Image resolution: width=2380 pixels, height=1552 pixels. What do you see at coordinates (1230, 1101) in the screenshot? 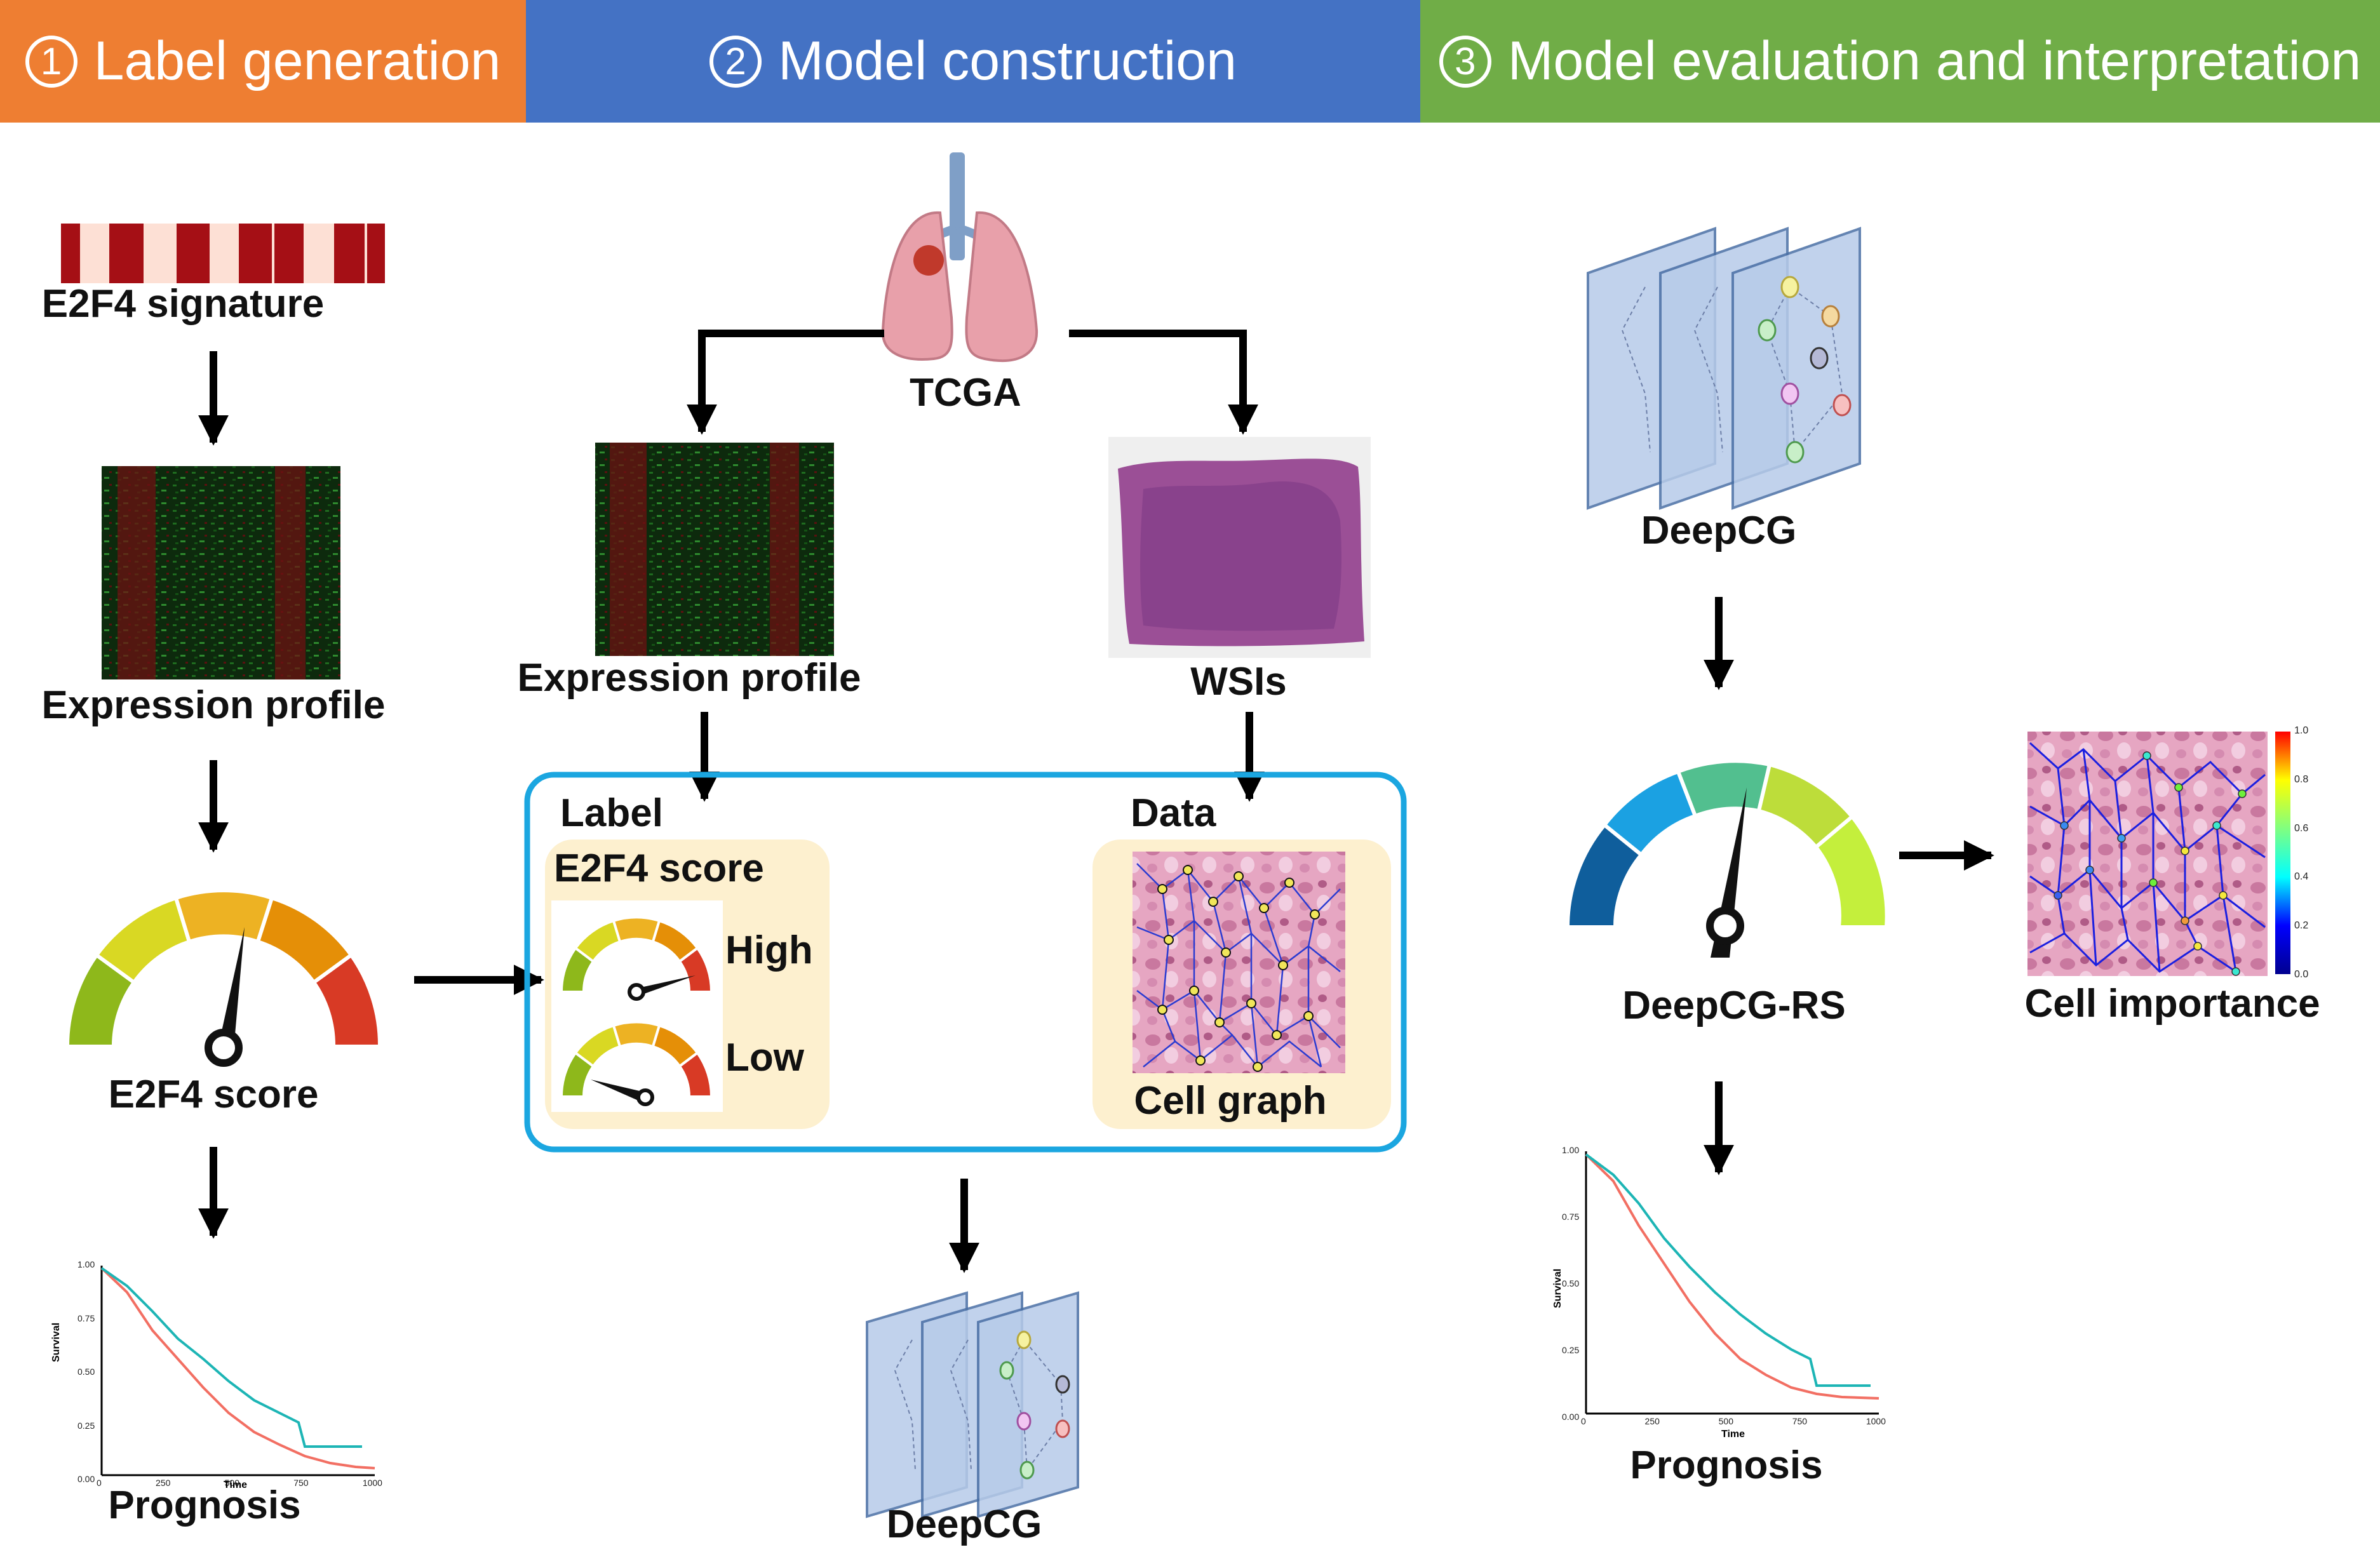
I see `cell-graph-label: Cell graph` at bounding box center [1230, 1101].